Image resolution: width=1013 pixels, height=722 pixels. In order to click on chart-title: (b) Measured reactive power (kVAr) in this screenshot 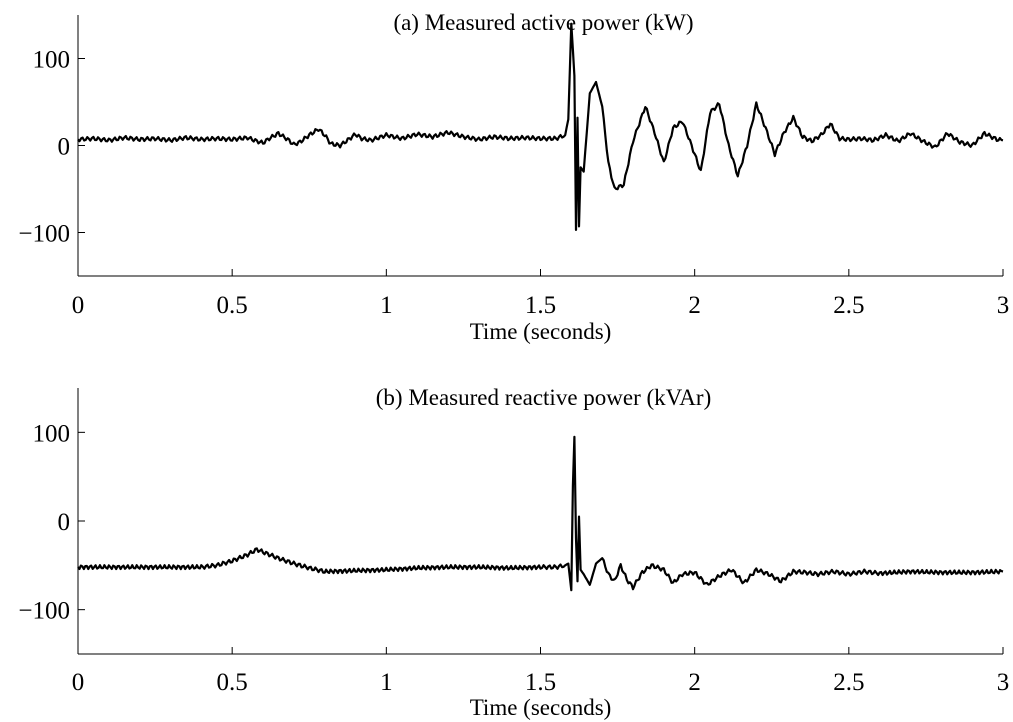, I will do `click(544, 397)`.